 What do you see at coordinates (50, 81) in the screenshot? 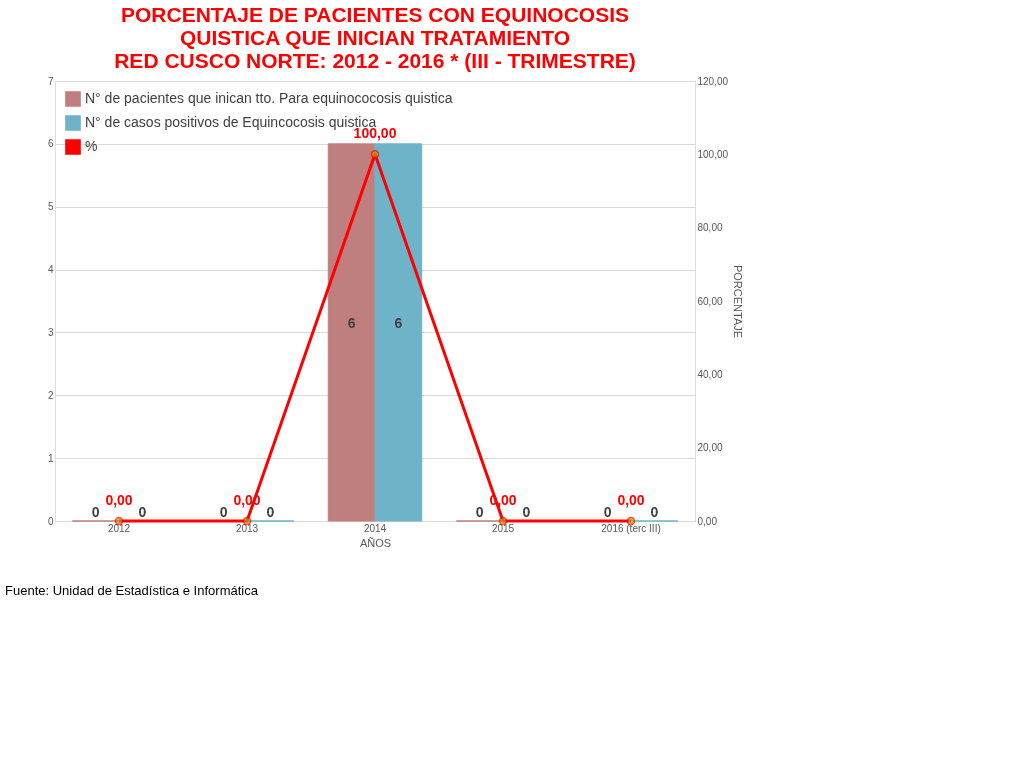
I see `y-tick-label: 7` at bounding box center [50, 81].